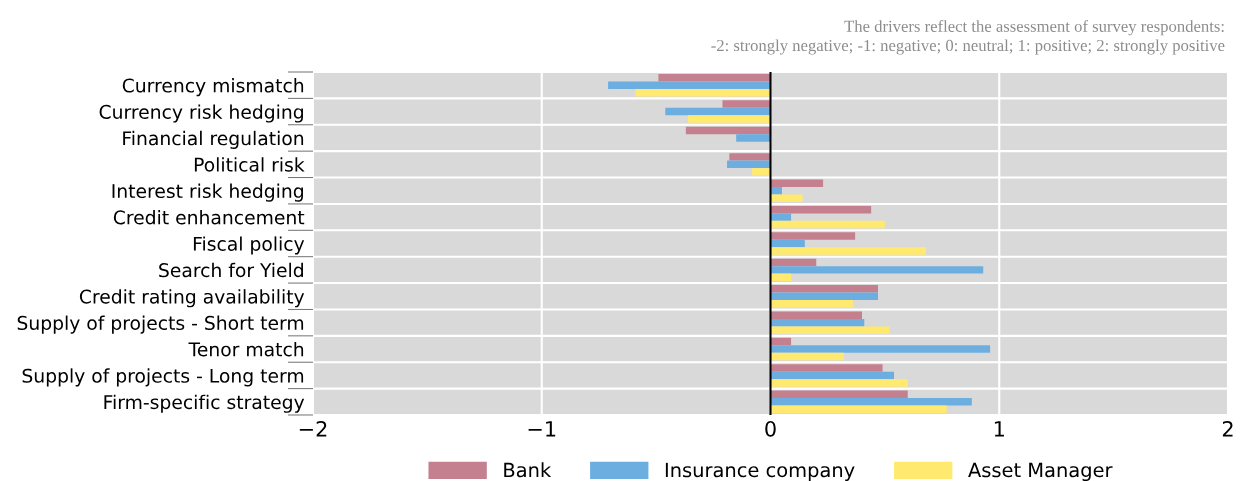 The image size is (1242, 481). Describe the element at coordinates (246, 349) in the screenshot. I see `y-tick-label: Tenor match` at that location.